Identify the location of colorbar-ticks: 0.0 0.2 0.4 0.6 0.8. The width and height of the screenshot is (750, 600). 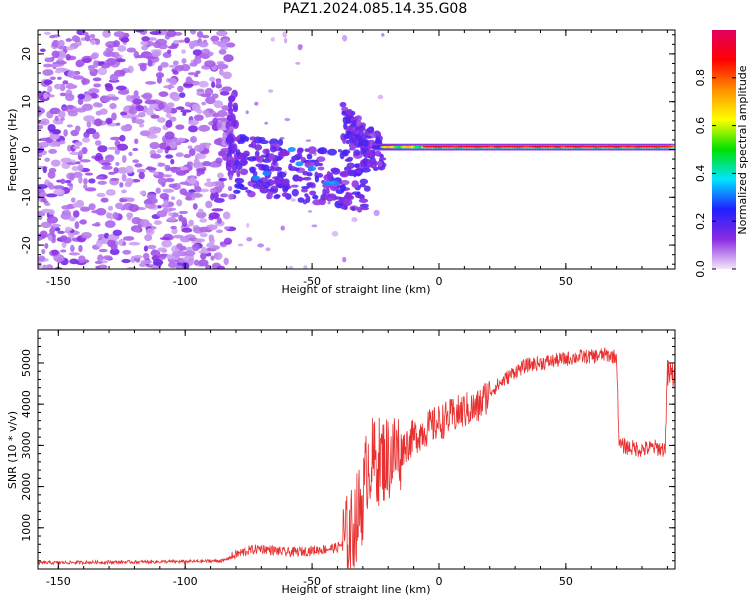
(715, 173).